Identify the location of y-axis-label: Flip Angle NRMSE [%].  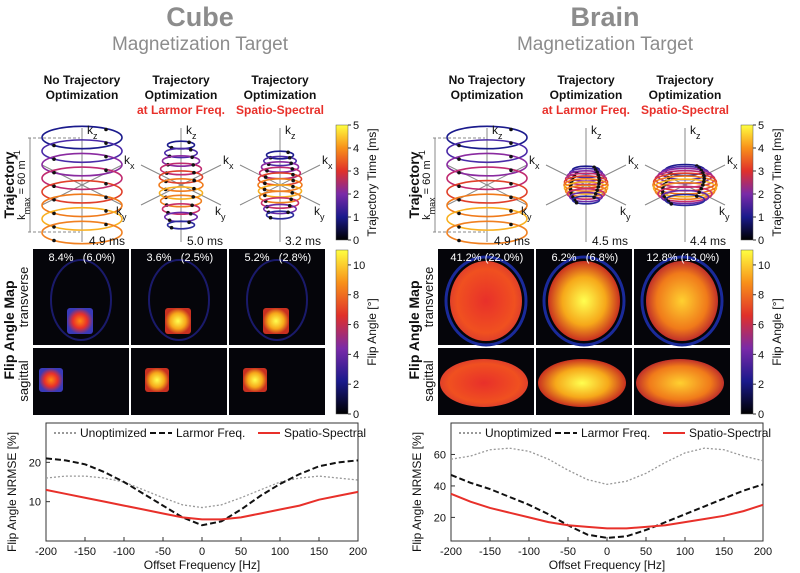
(417, 492).